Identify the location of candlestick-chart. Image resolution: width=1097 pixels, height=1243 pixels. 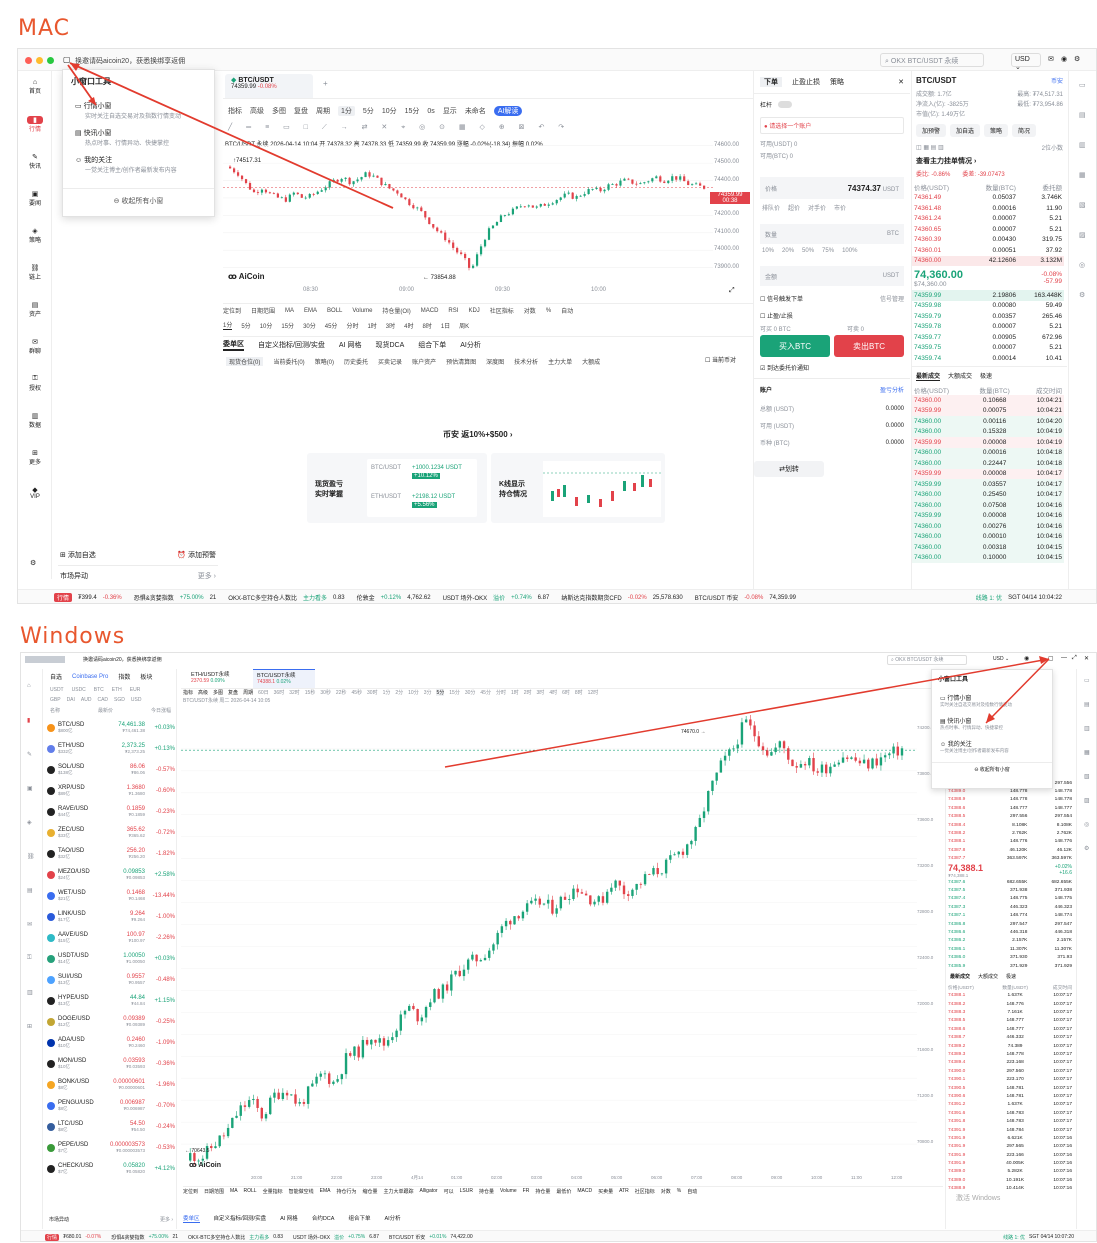
(488, 211).